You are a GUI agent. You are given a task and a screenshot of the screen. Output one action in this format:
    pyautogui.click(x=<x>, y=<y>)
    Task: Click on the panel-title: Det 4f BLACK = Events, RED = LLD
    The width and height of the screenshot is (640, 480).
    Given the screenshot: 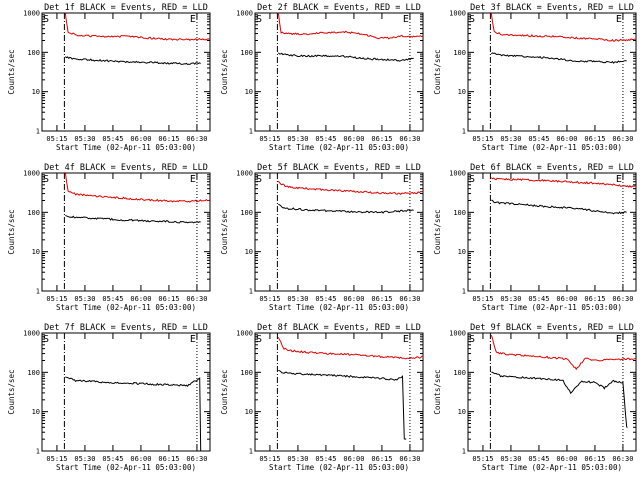 What is the action you would take?
    pyautogui.click(x=126, y=168)
    